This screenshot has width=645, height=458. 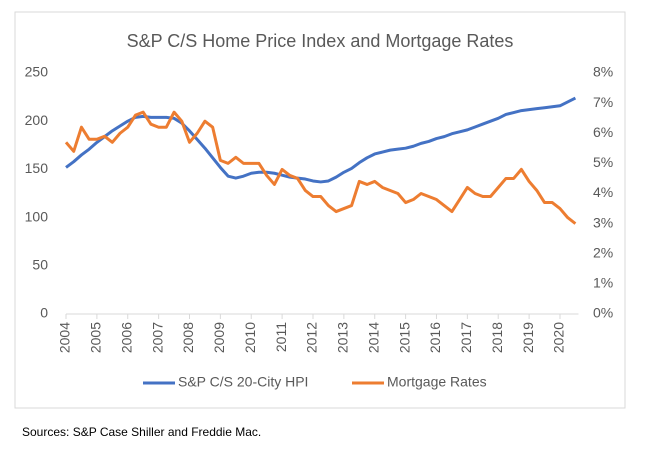 What do you see at coordinates (603, 283) in the screenshot?
I see `y2-tick-label: 1%` at bounding box center [603, 283].